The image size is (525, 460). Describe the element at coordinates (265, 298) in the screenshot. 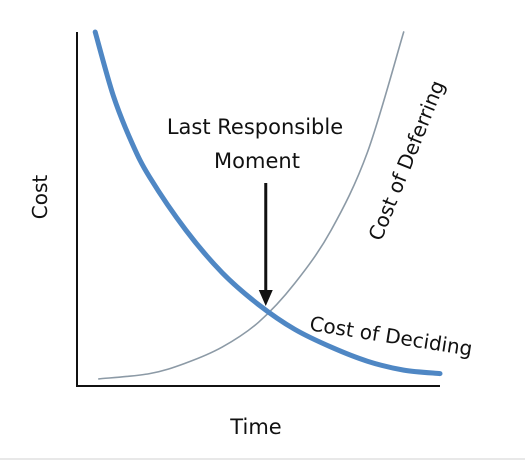

I see `arrow-head` at that location.